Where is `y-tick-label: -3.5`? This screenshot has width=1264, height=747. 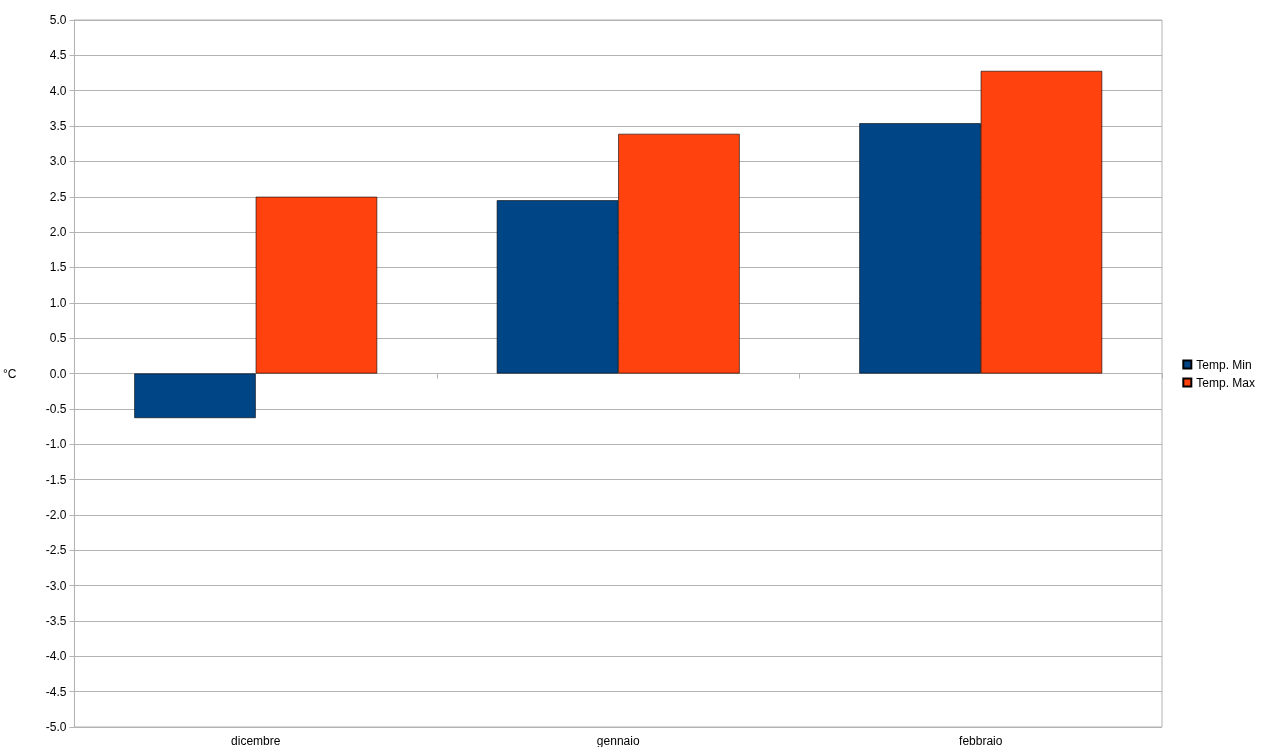
y-tick-label: -3.5 is located at coordinates (56, 620).